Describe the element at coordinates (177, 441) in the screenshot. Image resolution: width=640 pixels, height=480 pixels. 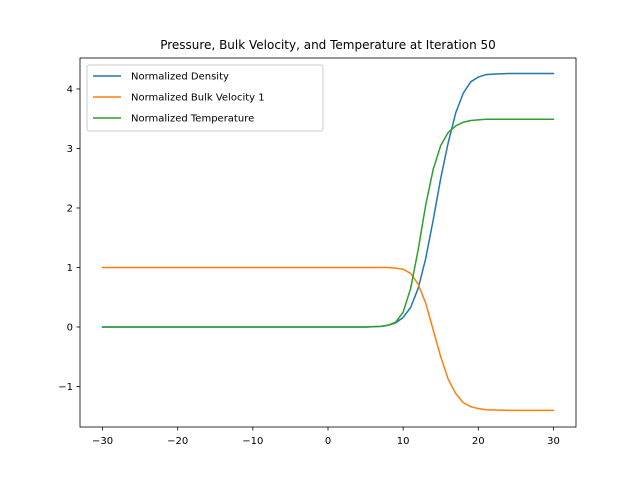
I see `x-tick-label: −20` at that location.